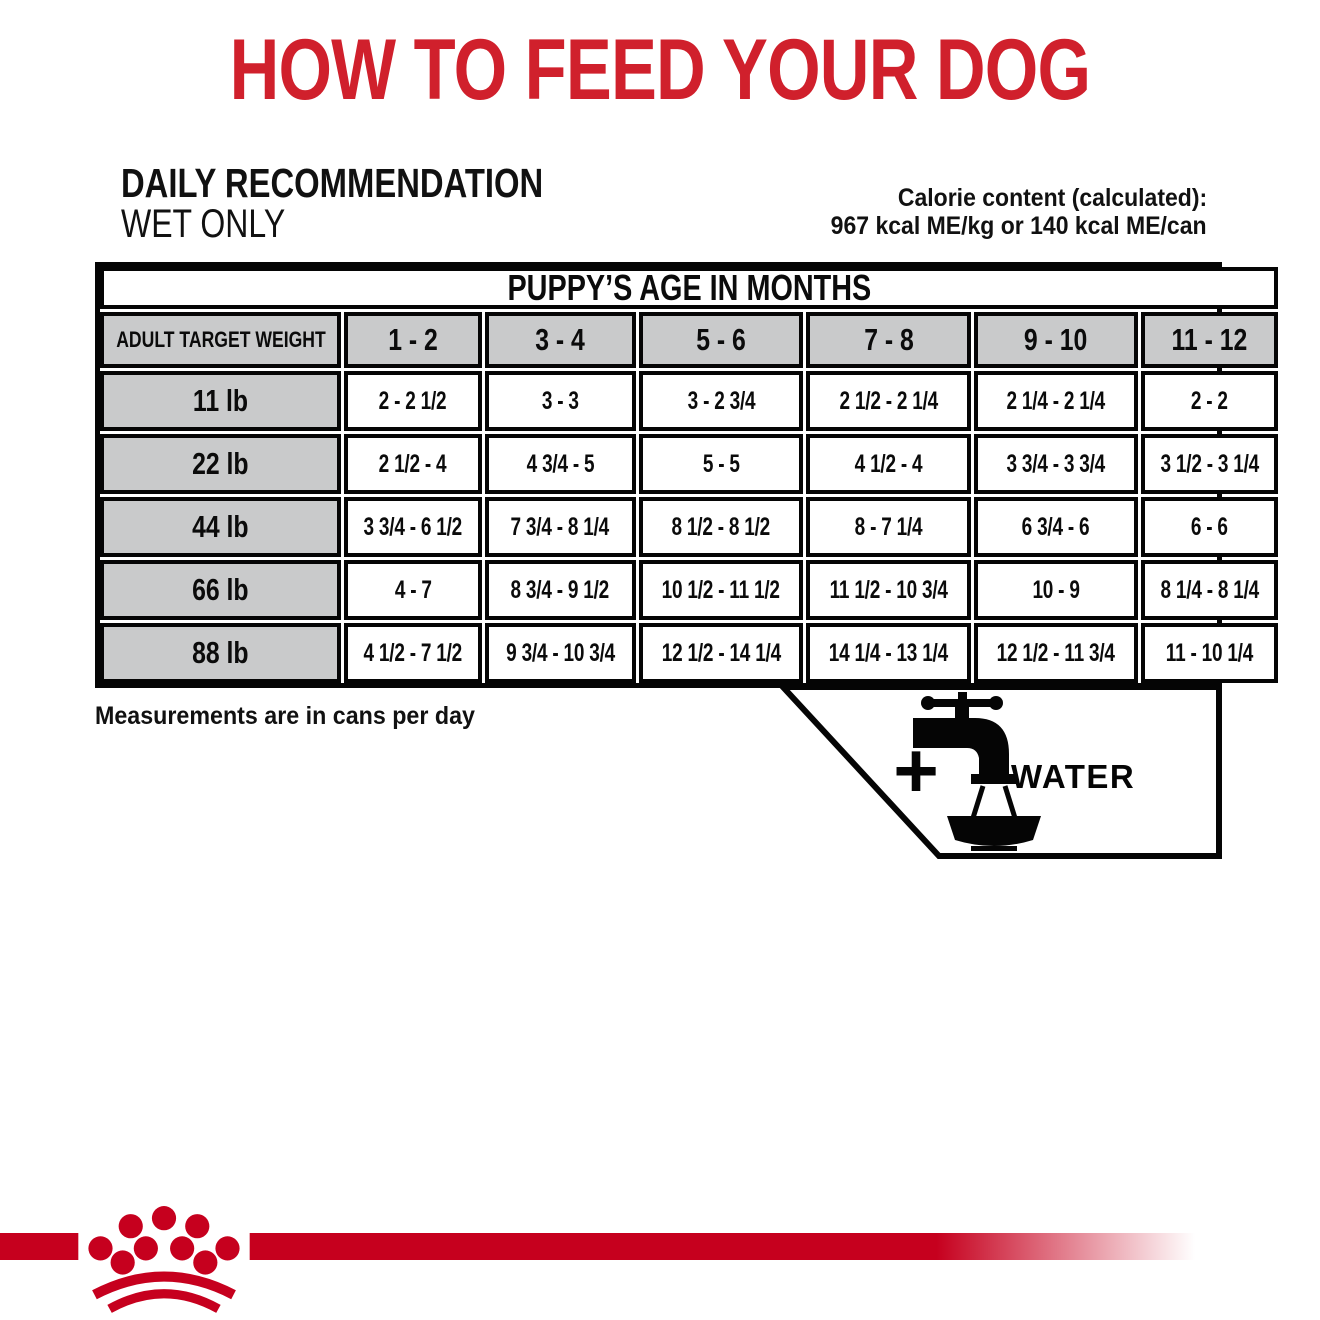 Image resolution: width=1320 pixels, height=1320 pixels. Describe the element at coordinates (977, 771) in the screenshot. I see `water-faucet-bowl-icon` at that location.